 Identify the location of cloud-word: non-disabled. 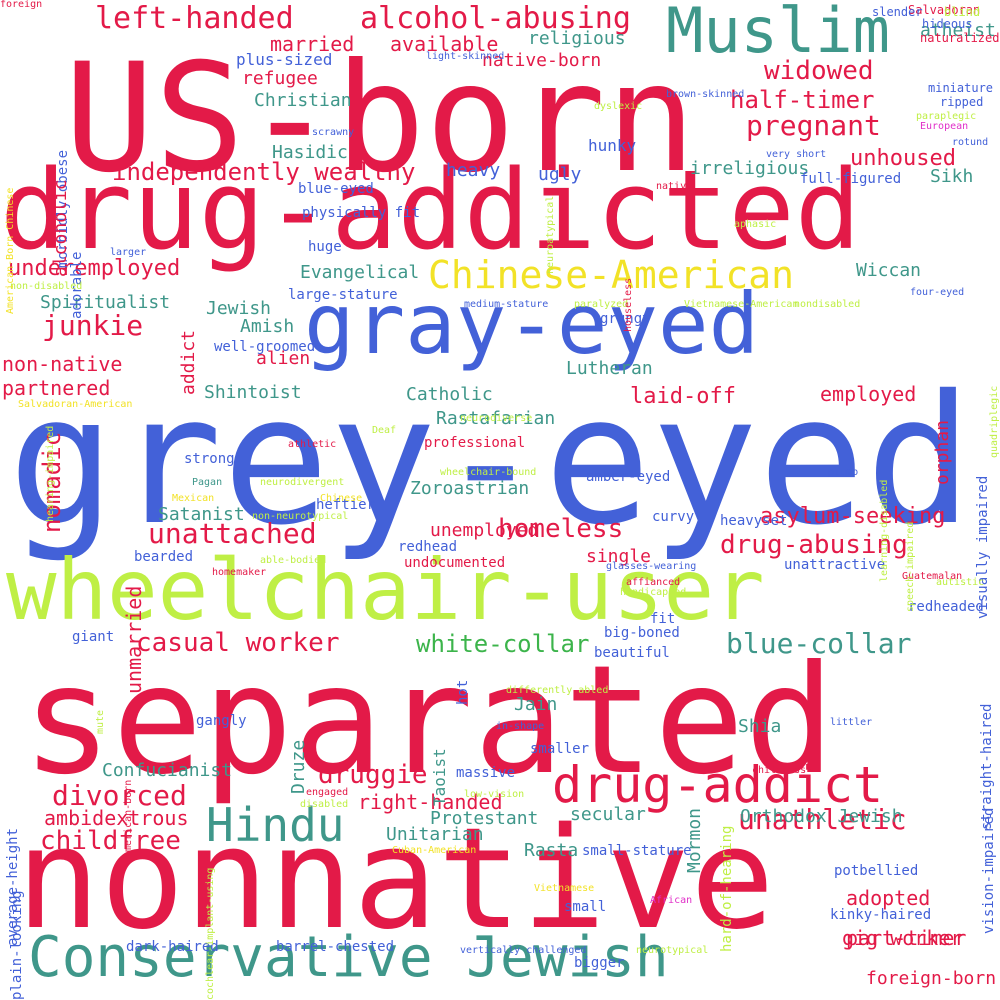
(46, 286).